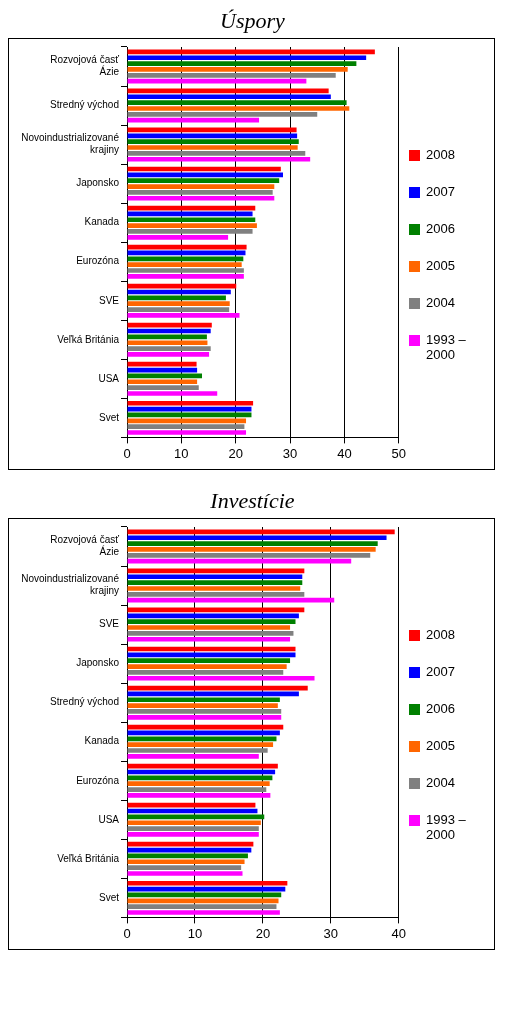  I want to click on y-tick-label: Eurozóna, so click(98, 261).